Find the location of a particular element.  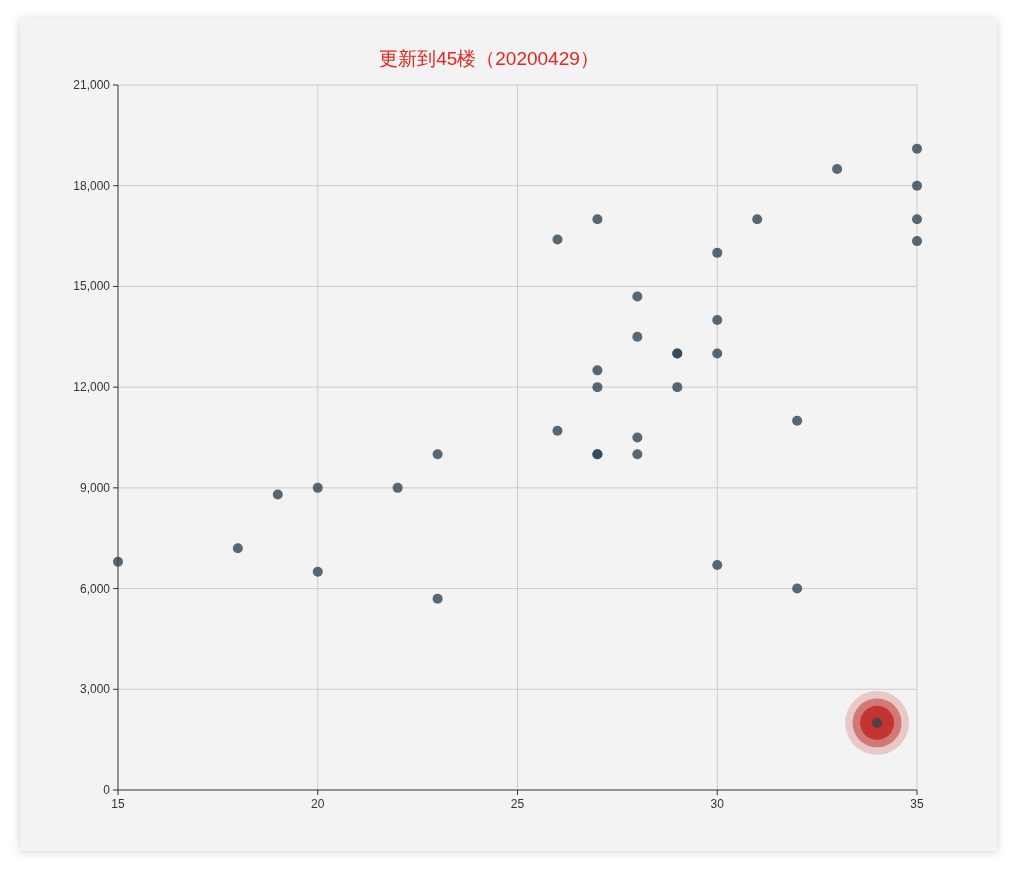

x-tick-label: 15 is located at coordinates (118, 804).